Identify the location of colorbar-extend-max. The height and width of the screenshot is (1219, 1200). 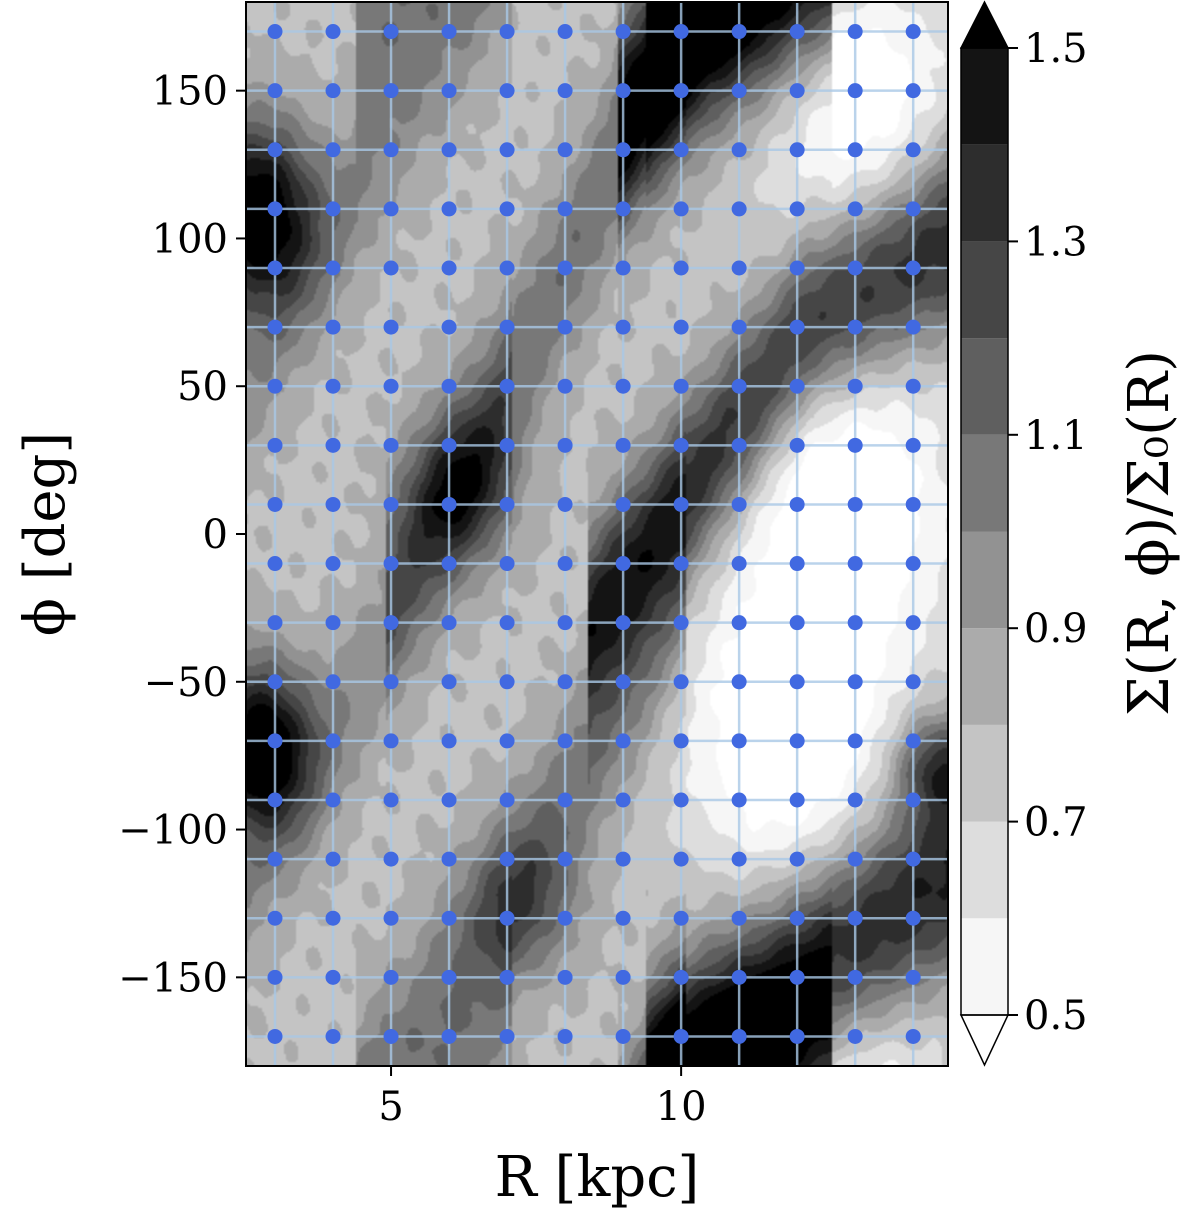
(984, 24).